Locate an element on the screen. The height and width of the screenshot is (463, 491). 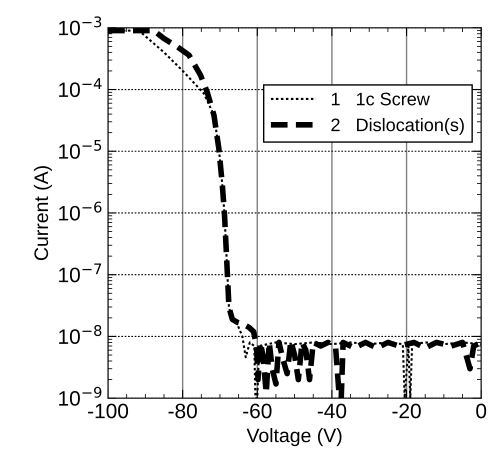
x-tick-label: -60 is located at coordinates (257, 411).